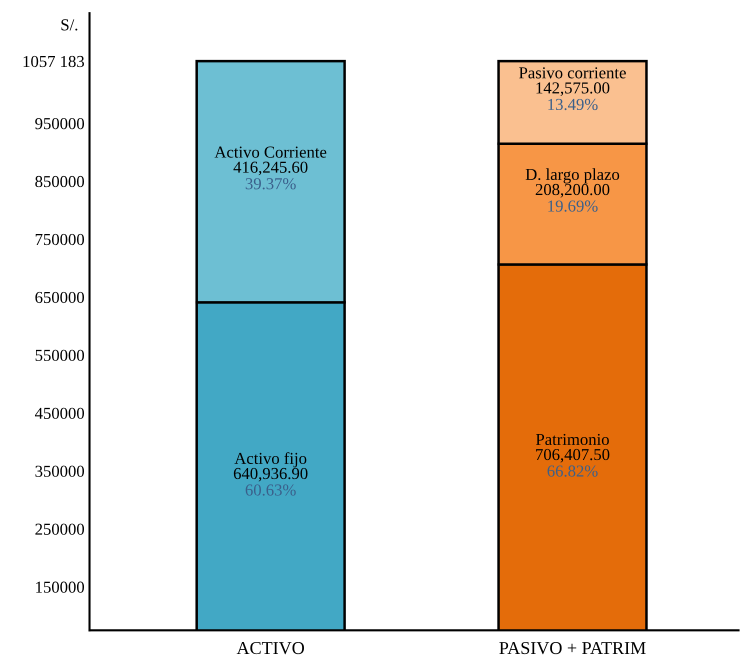 This screenshot has width=746, height=660. I want to click on series-label: Patrimonio, so click(572, 440).